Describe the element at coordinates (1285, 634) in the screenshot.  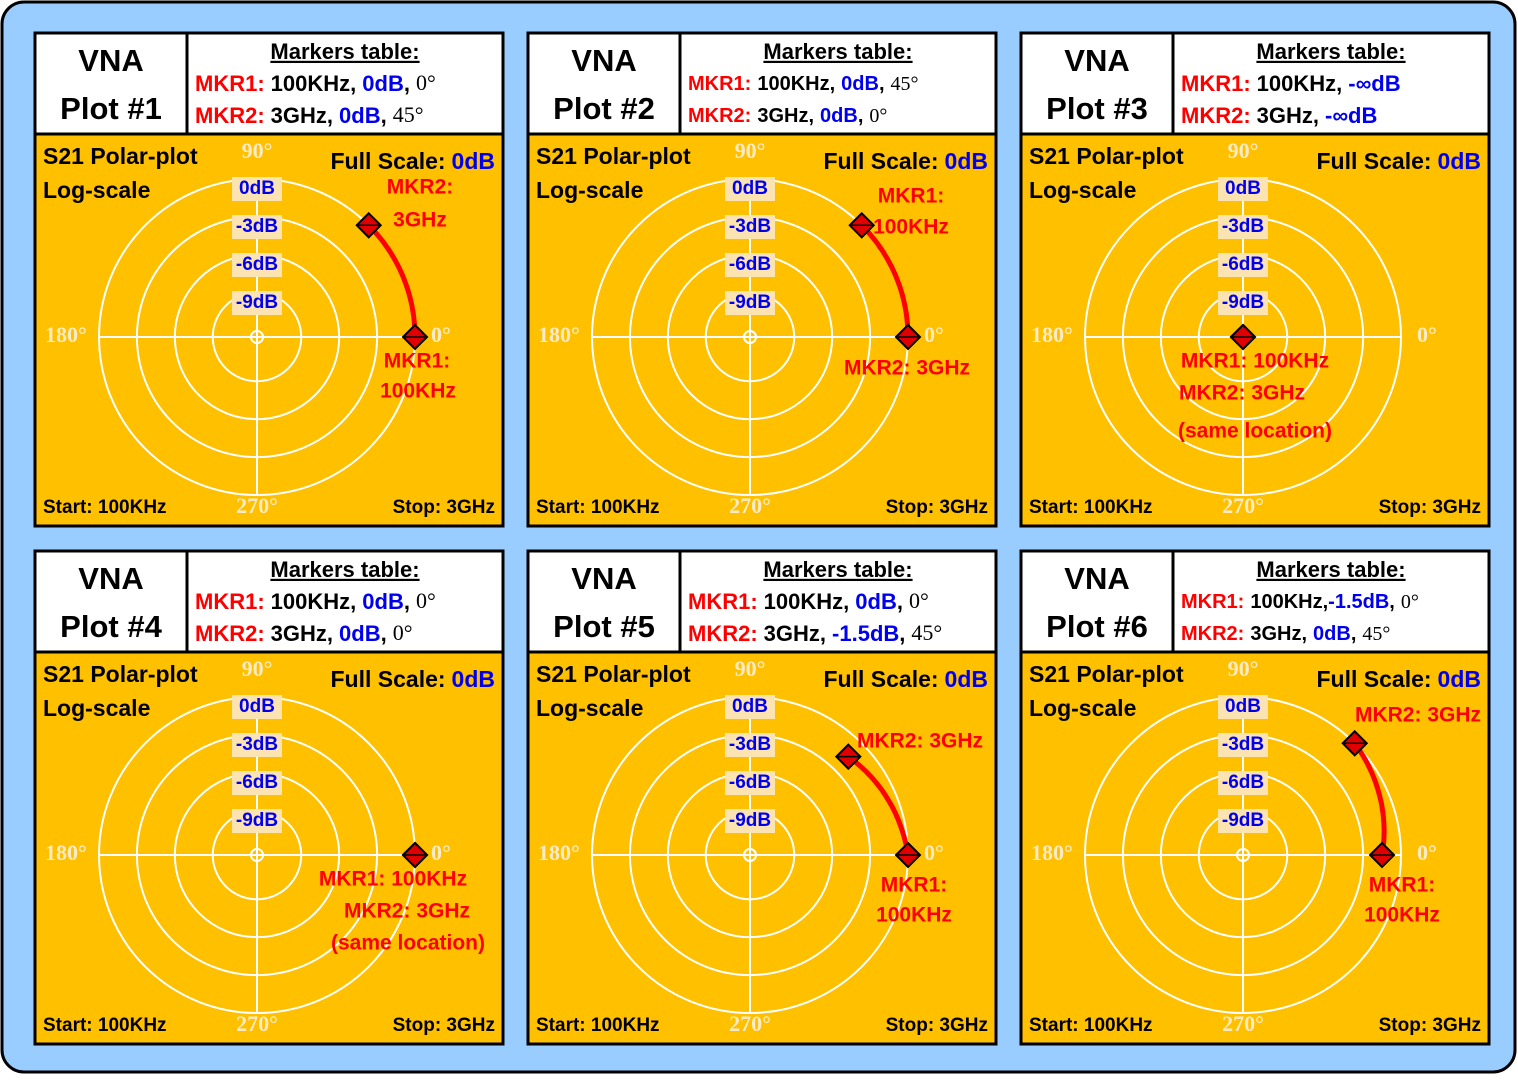
I see `marker-row: MKR2: 3GHz, 0dB, 45°` at that location.